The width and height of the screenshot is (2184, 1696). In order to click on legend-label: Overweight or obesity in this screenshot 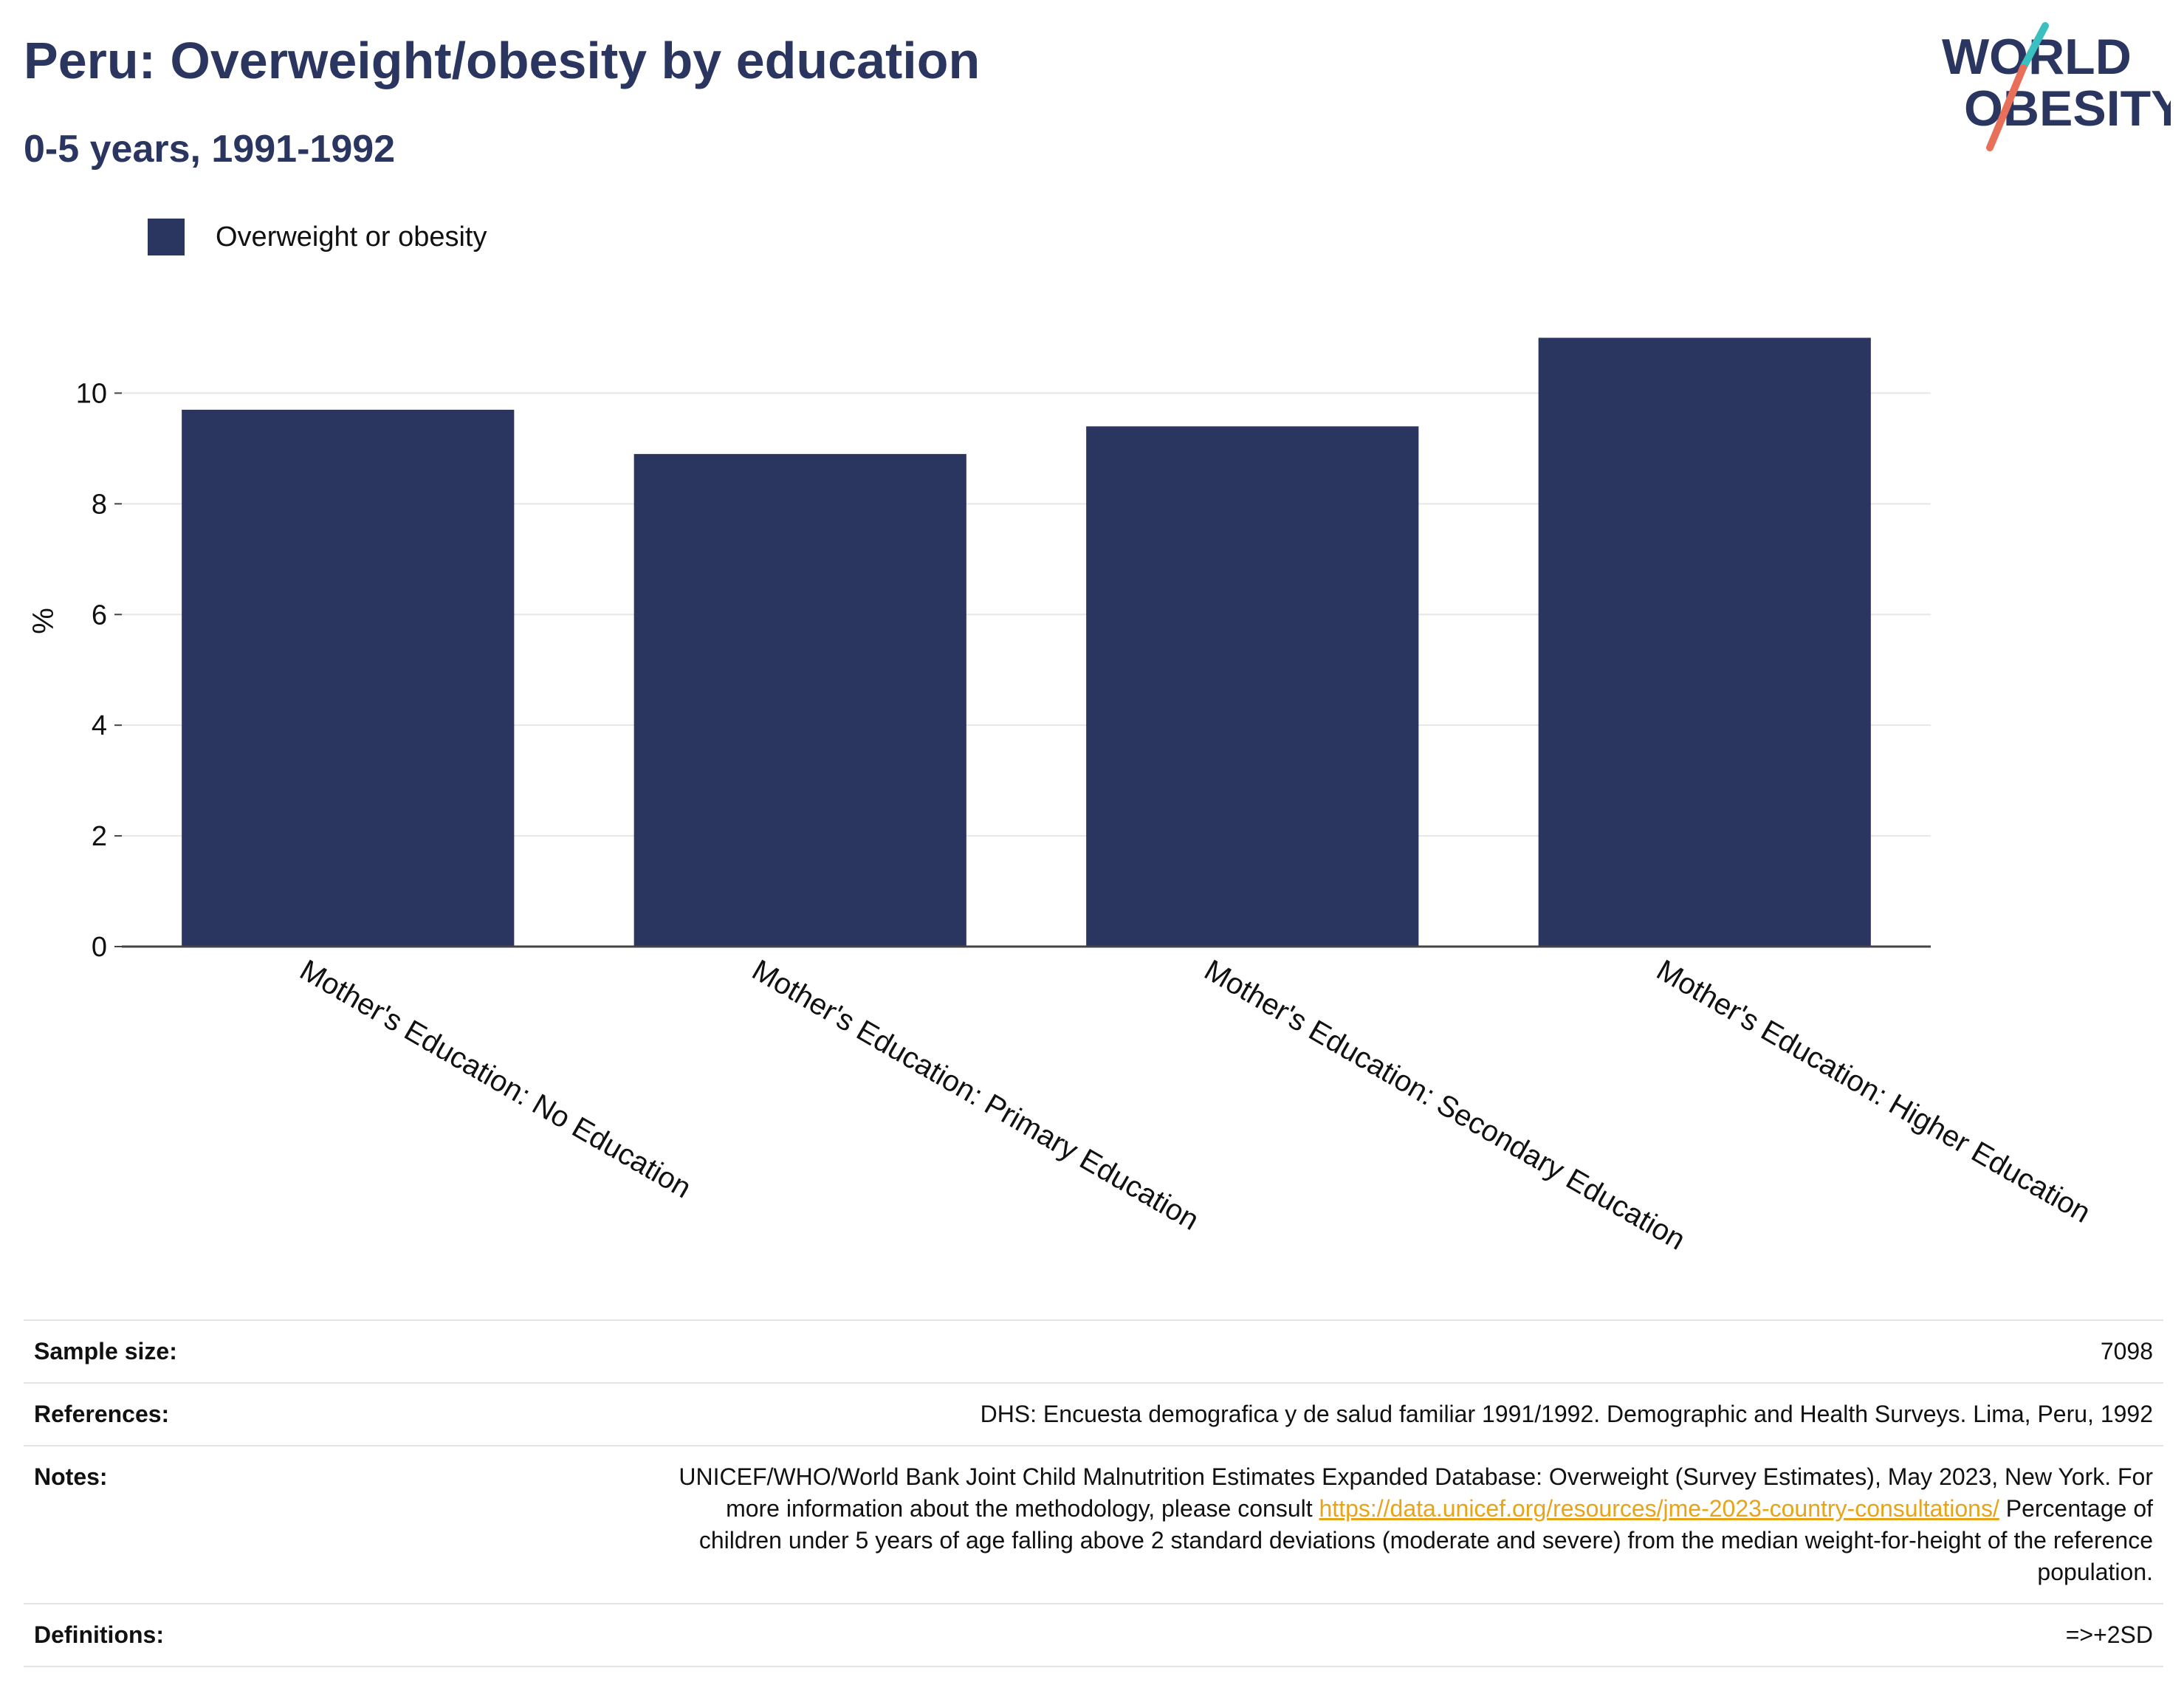, I will do `click(351, 237)`.